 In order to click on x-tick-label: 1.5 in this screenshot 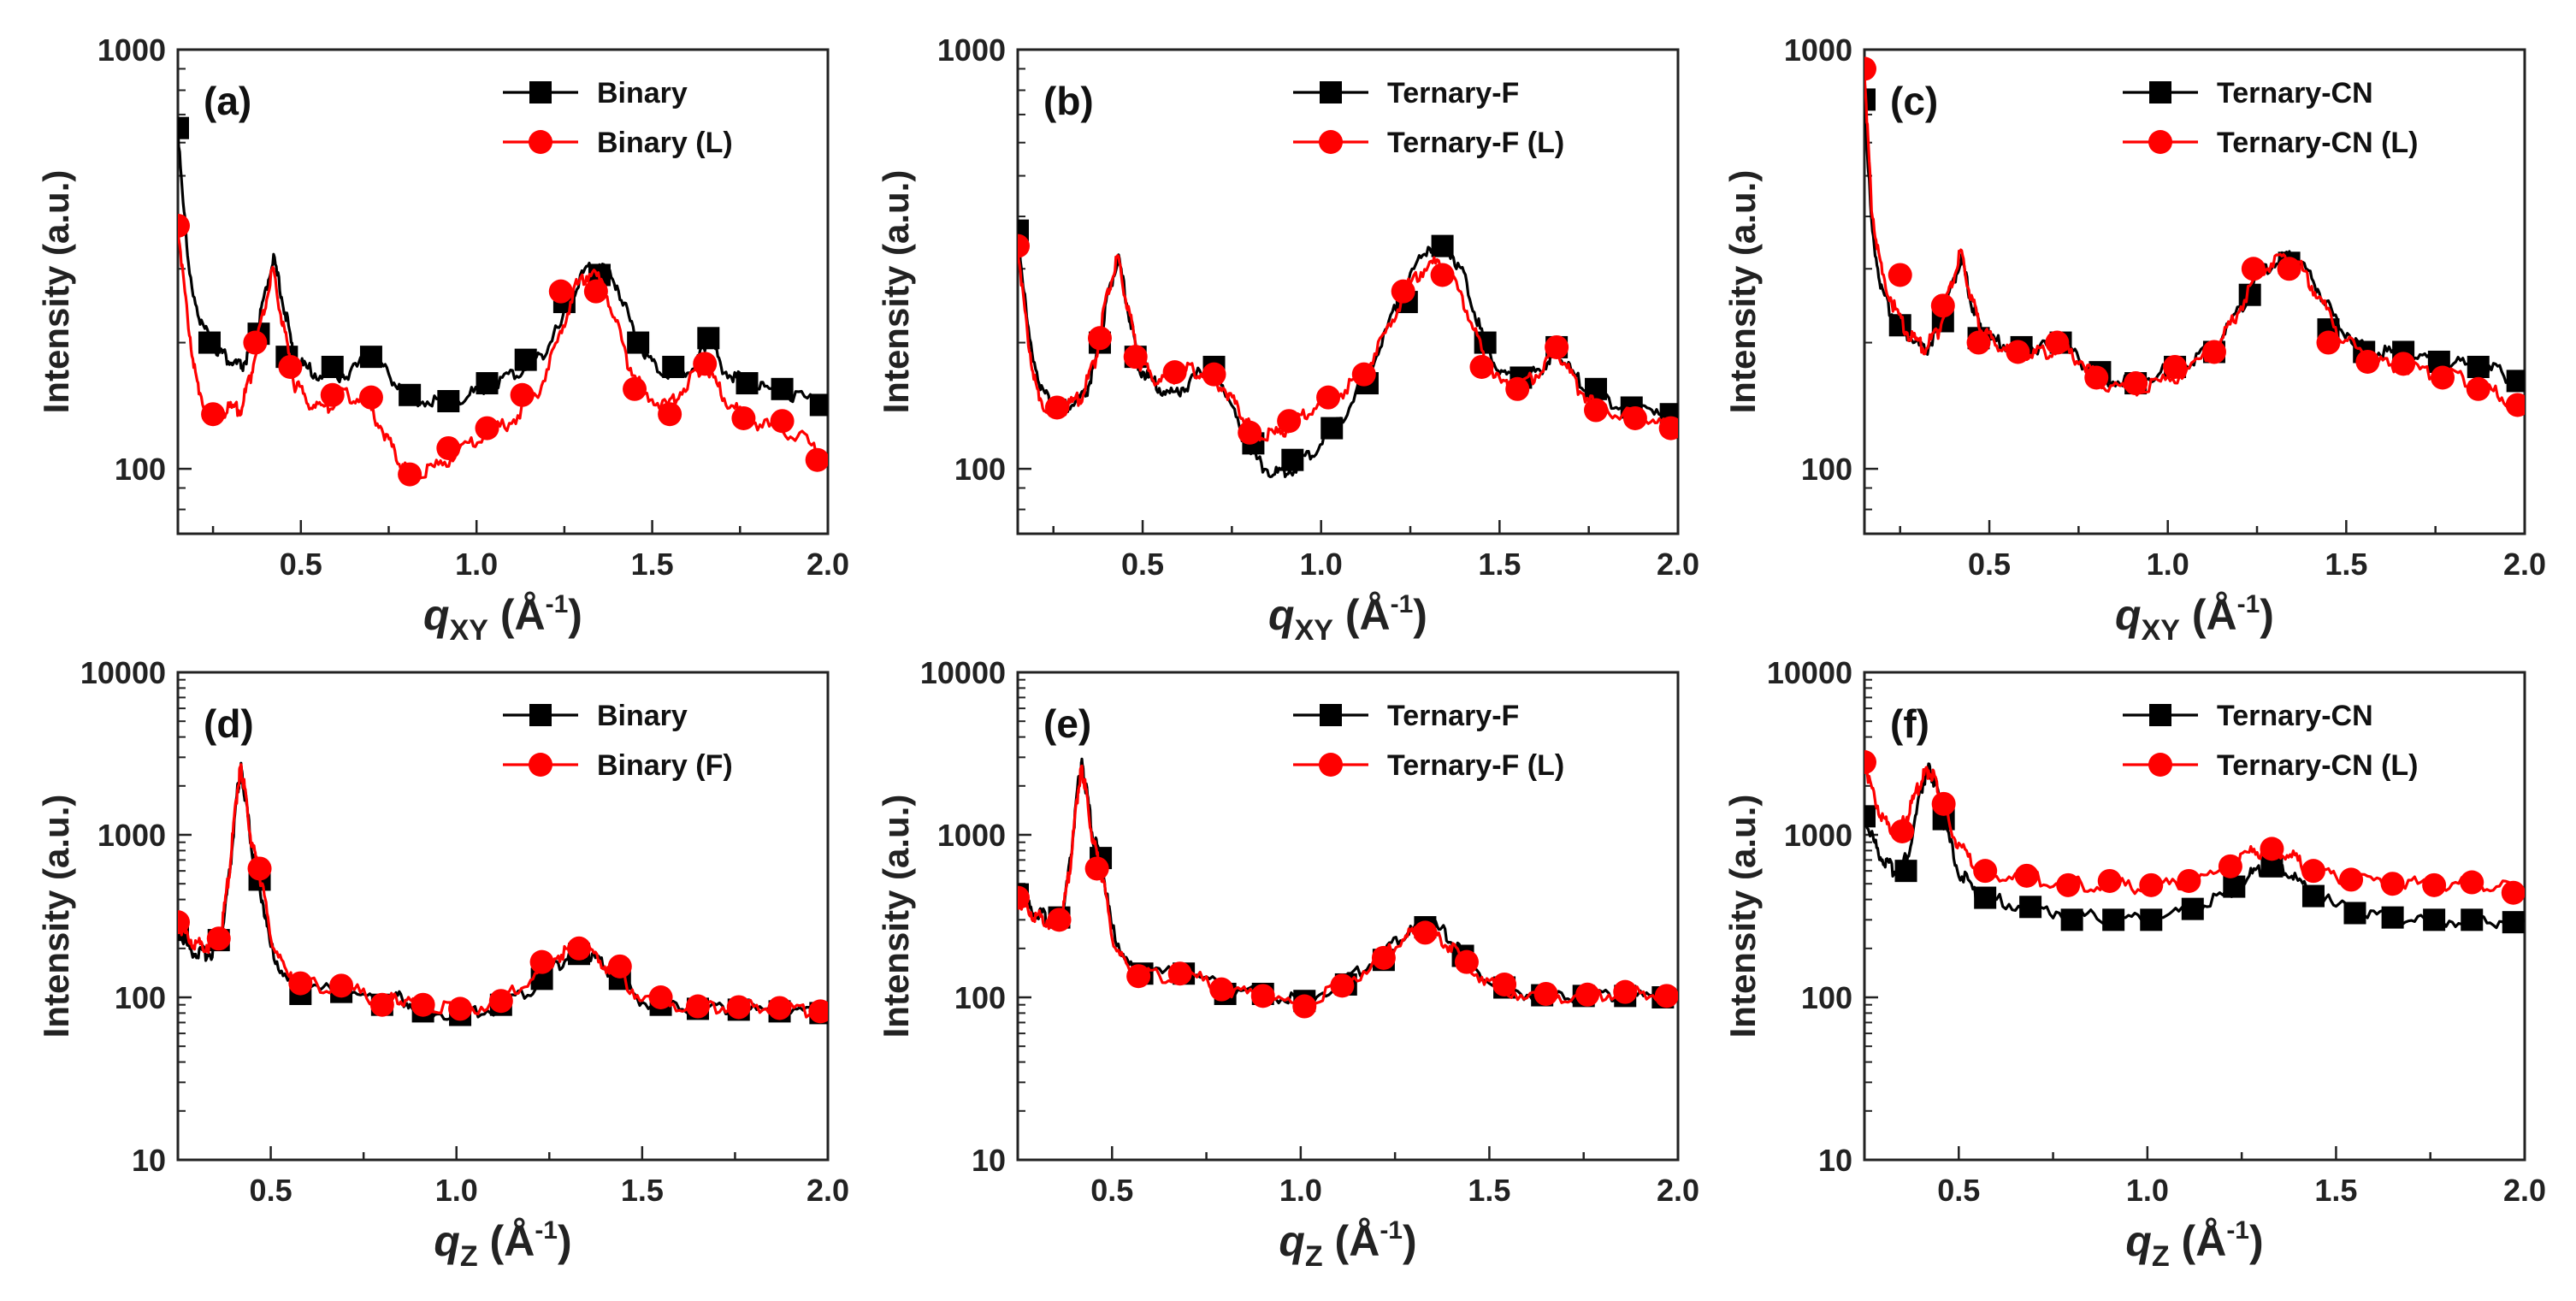, I will do `click(642, 1190)`.